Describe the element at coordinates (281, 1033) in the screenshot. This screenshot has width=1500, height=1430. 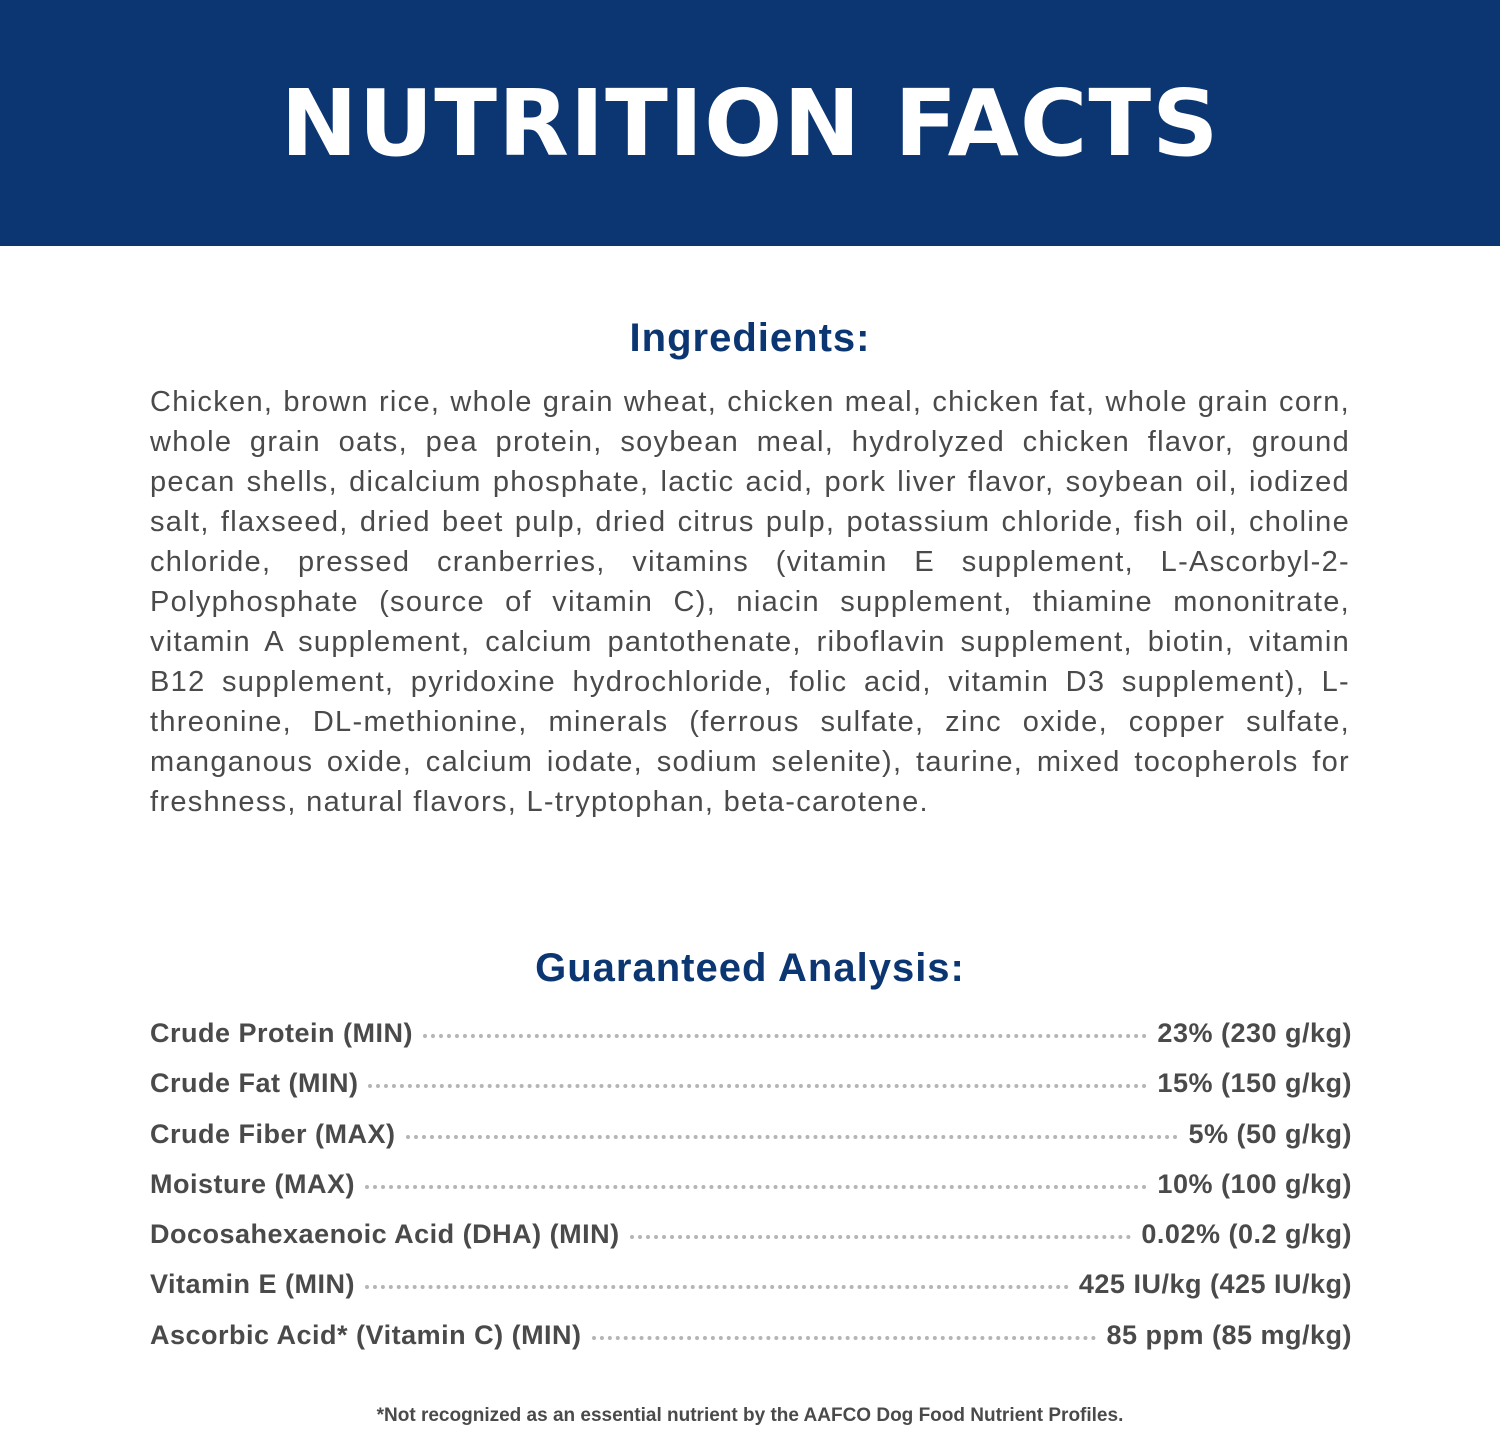
I see `nutrient-label: Crude Protein (MIN)` at that location.